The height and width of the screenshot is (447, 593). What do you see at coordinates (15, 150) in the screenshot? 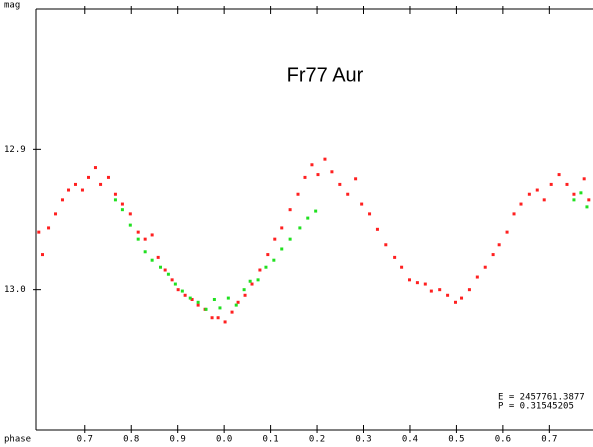
I see `y-tick-label: 12.9` at bounding box center [15, 150].